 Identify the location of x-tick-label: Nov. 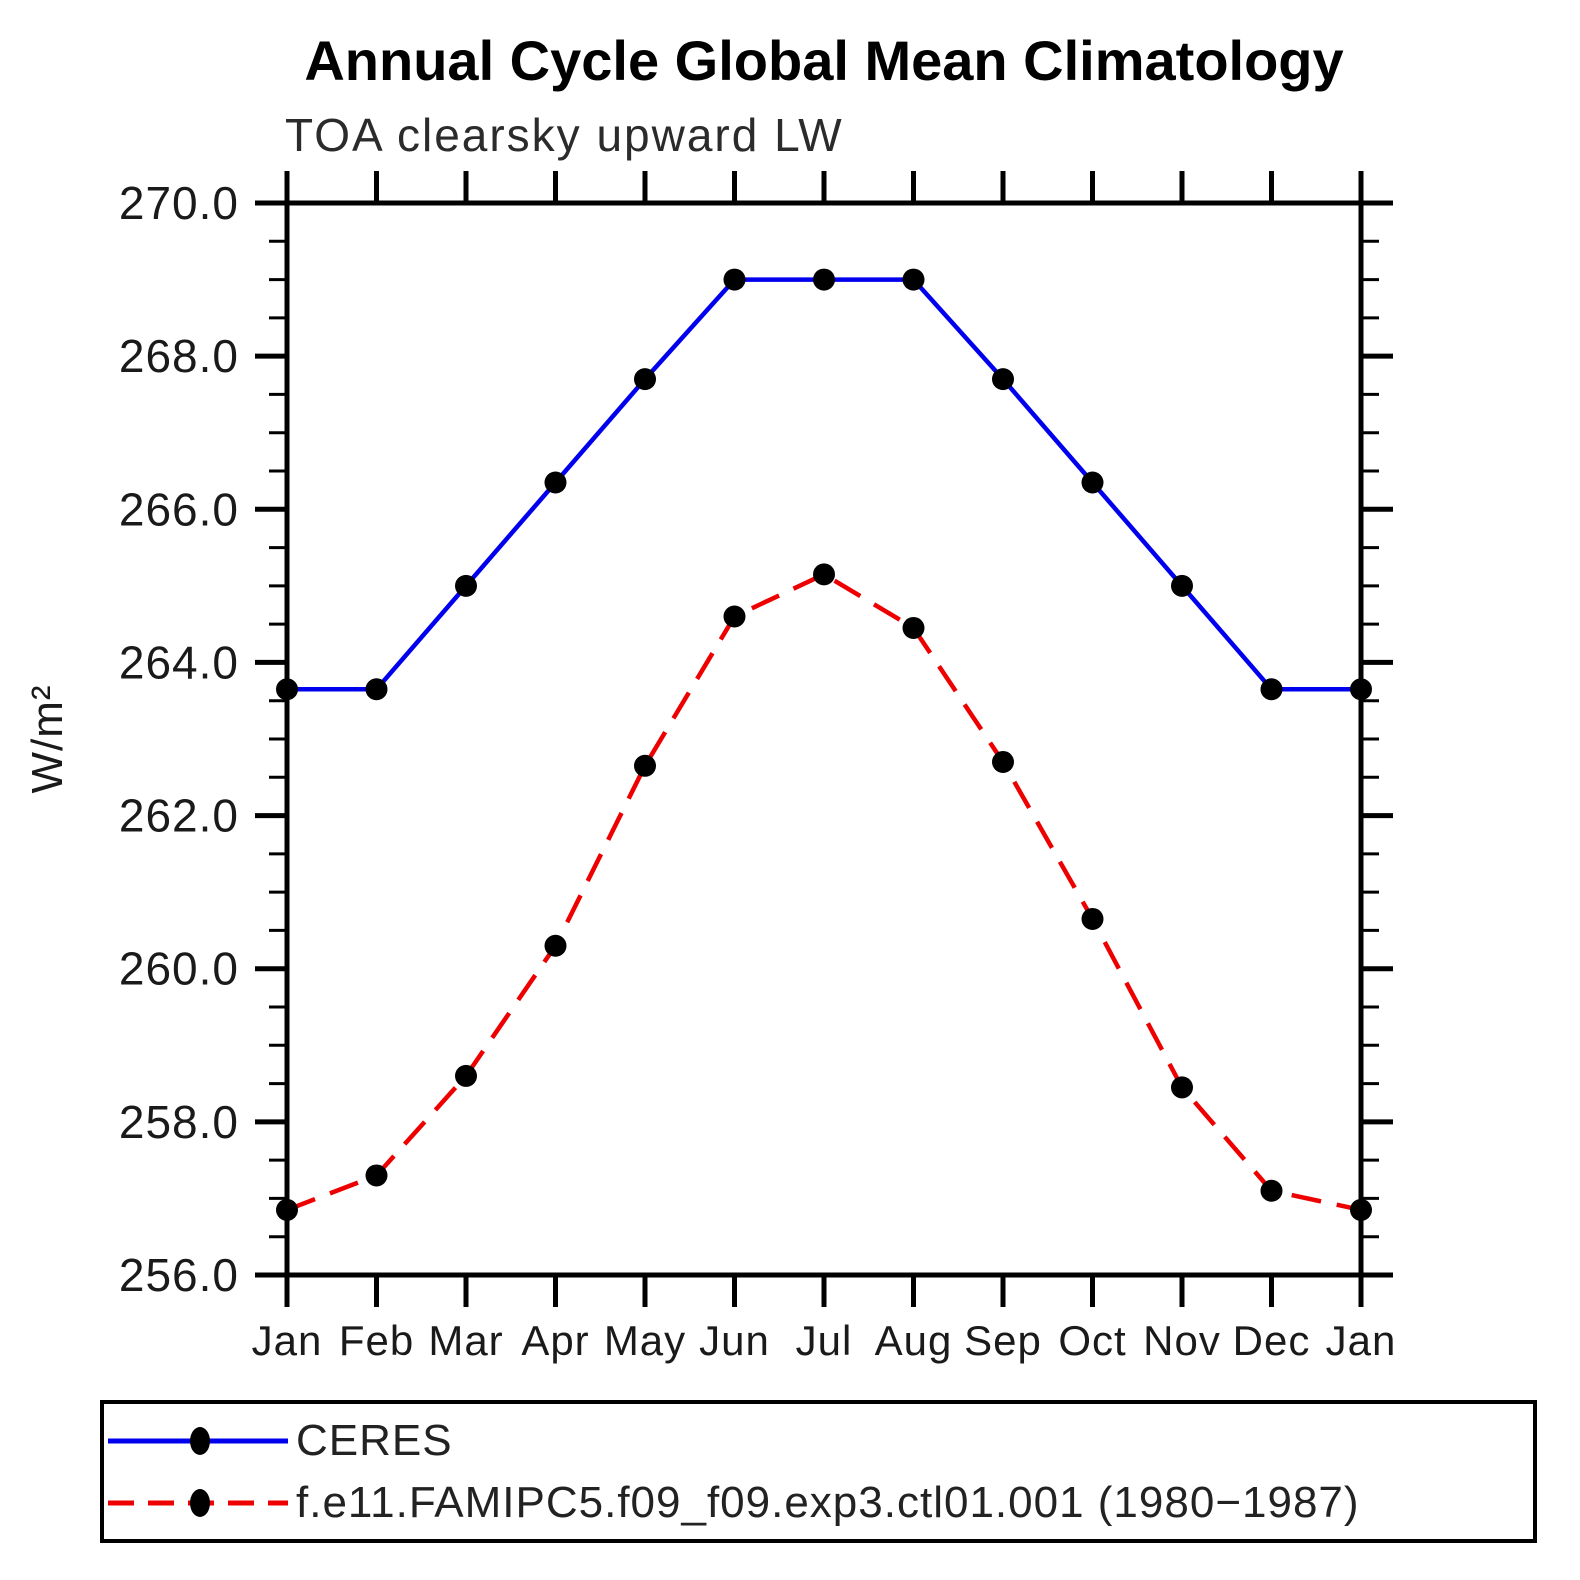
(1182, 1340).